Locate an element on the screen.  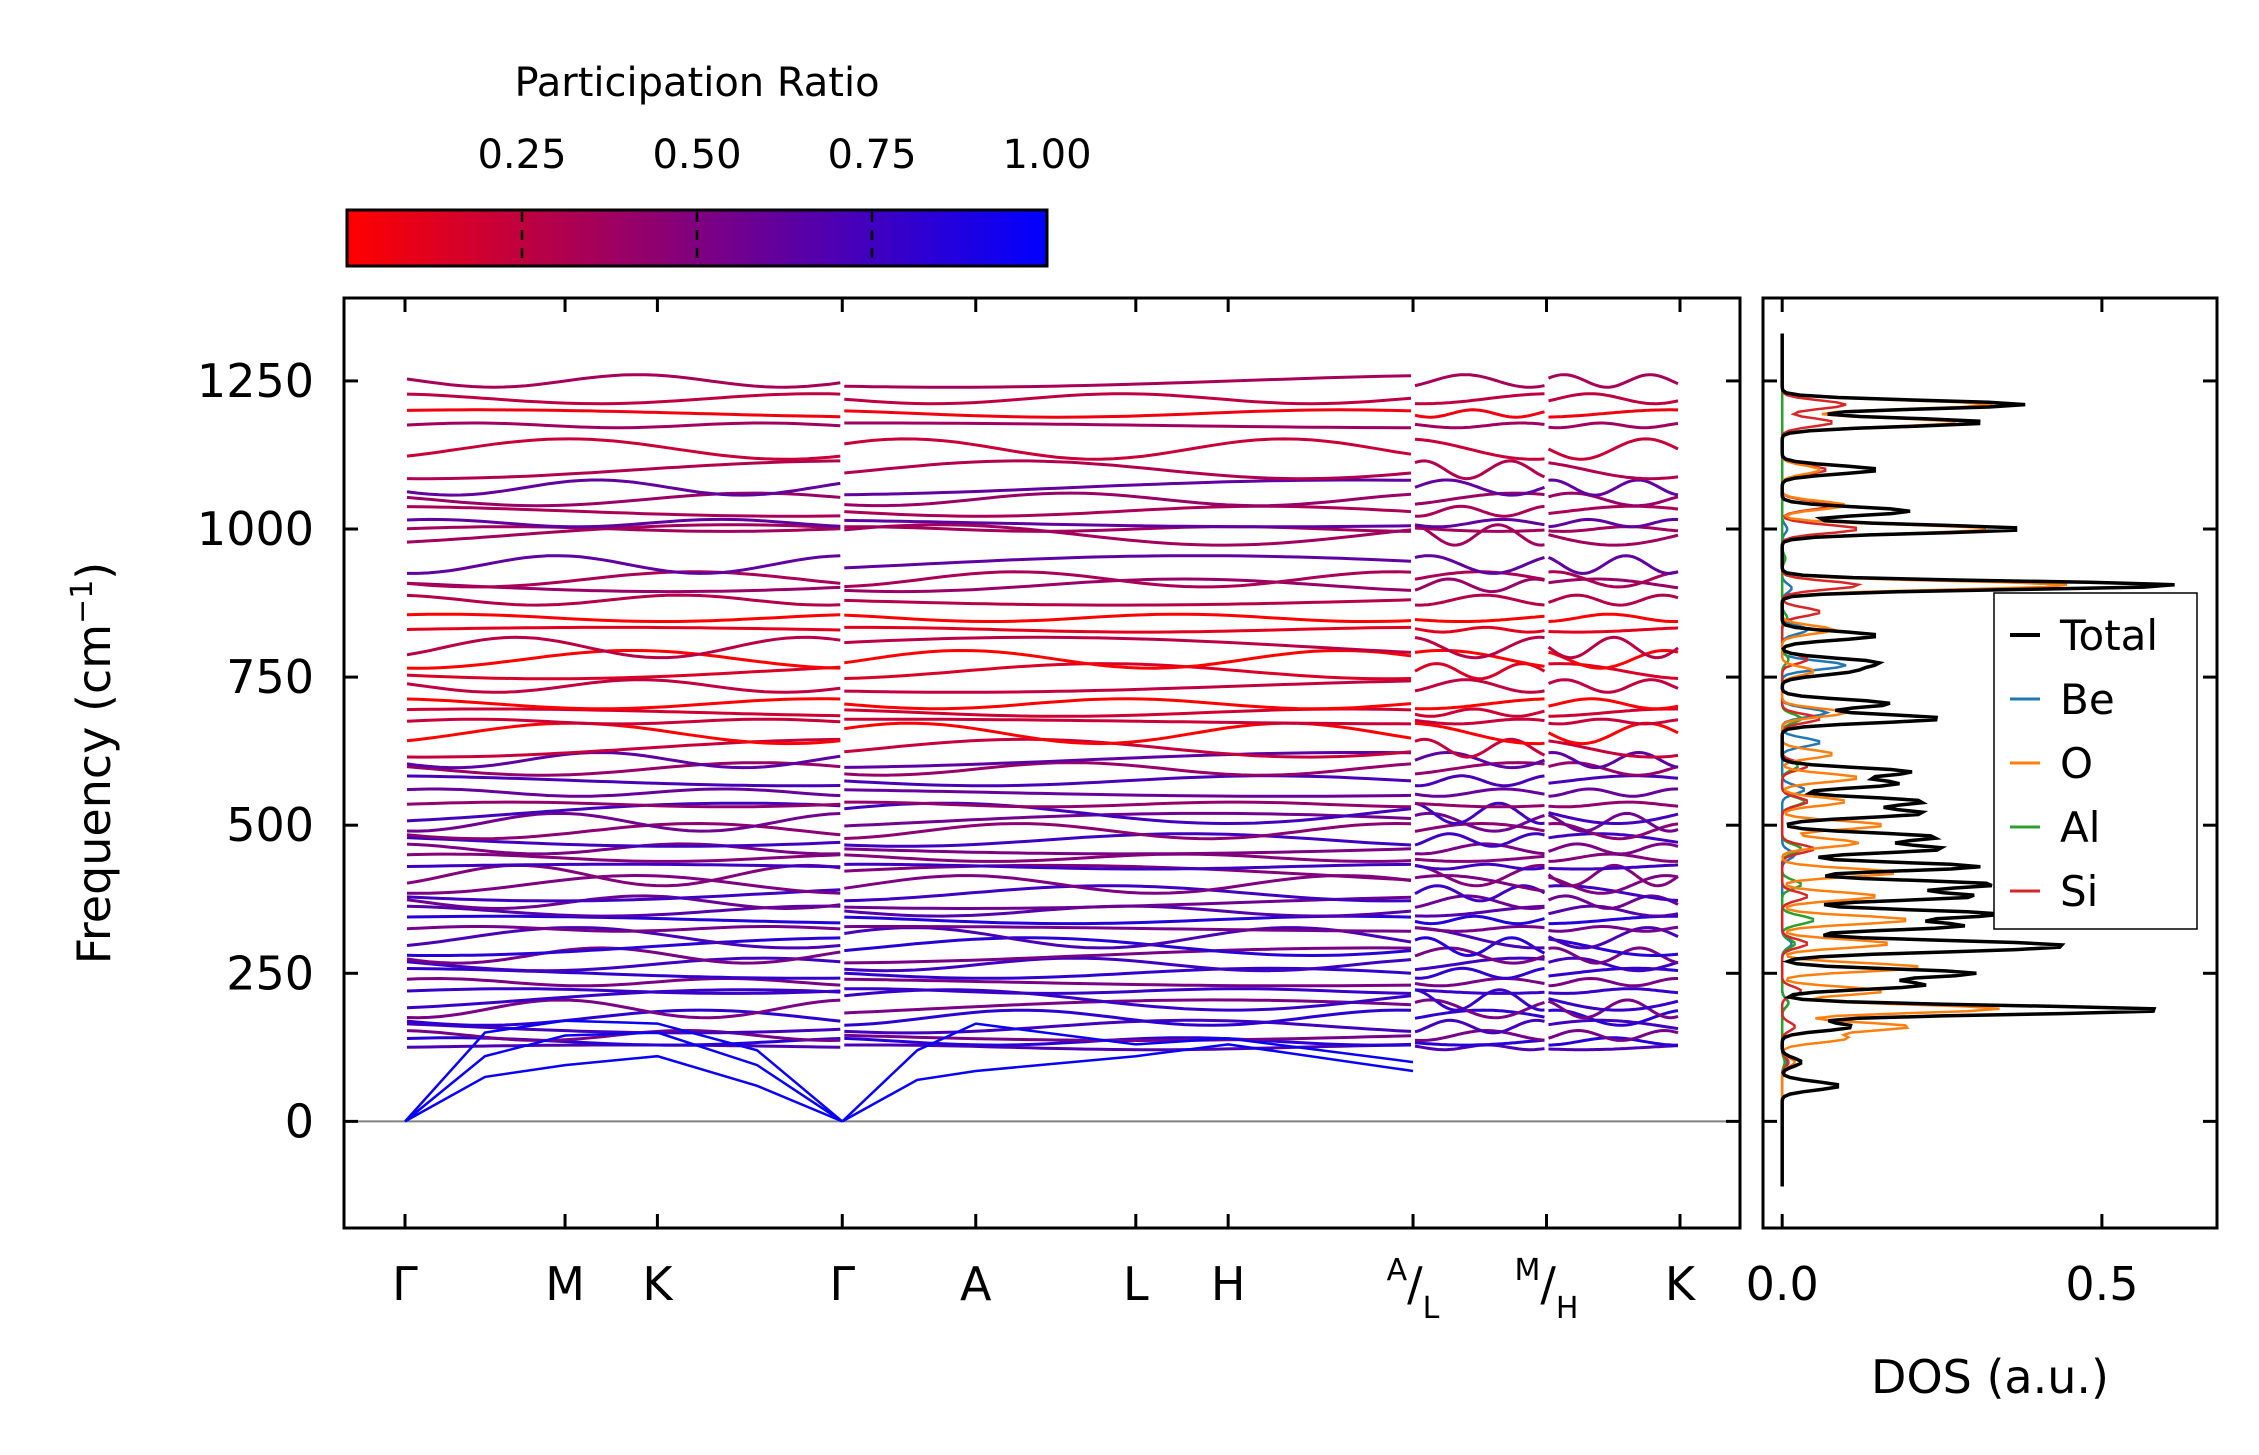
x-tick-label-sup: M is located at coordinates (1528, 1270).